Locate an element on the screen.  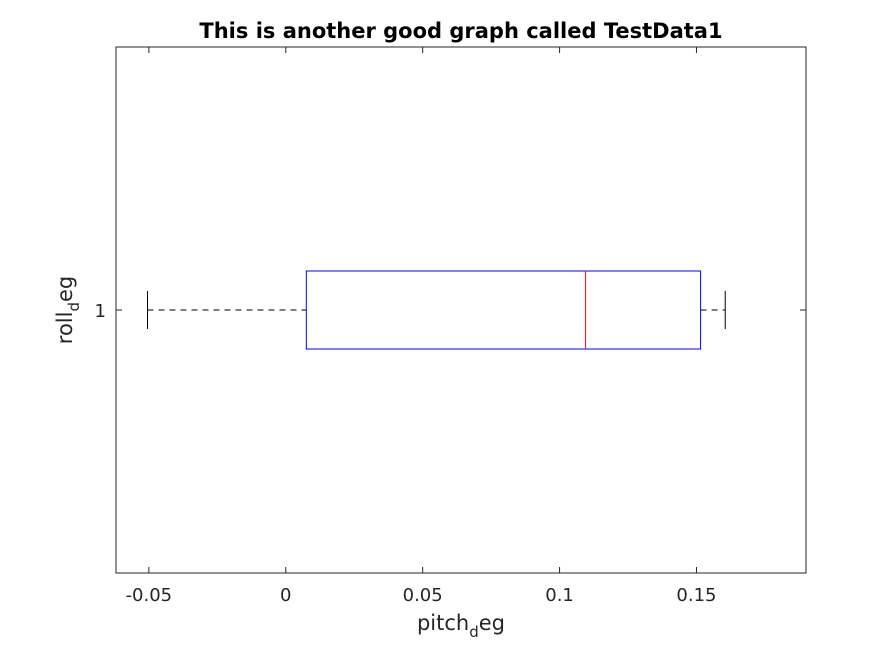
x-tick-label: 0.05 is located at coordinates (423, 595).